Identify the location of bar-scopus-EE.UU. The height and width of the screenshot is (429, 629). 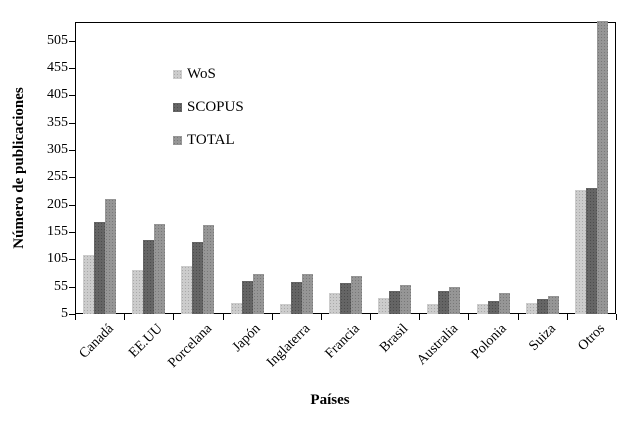
(148, 277).